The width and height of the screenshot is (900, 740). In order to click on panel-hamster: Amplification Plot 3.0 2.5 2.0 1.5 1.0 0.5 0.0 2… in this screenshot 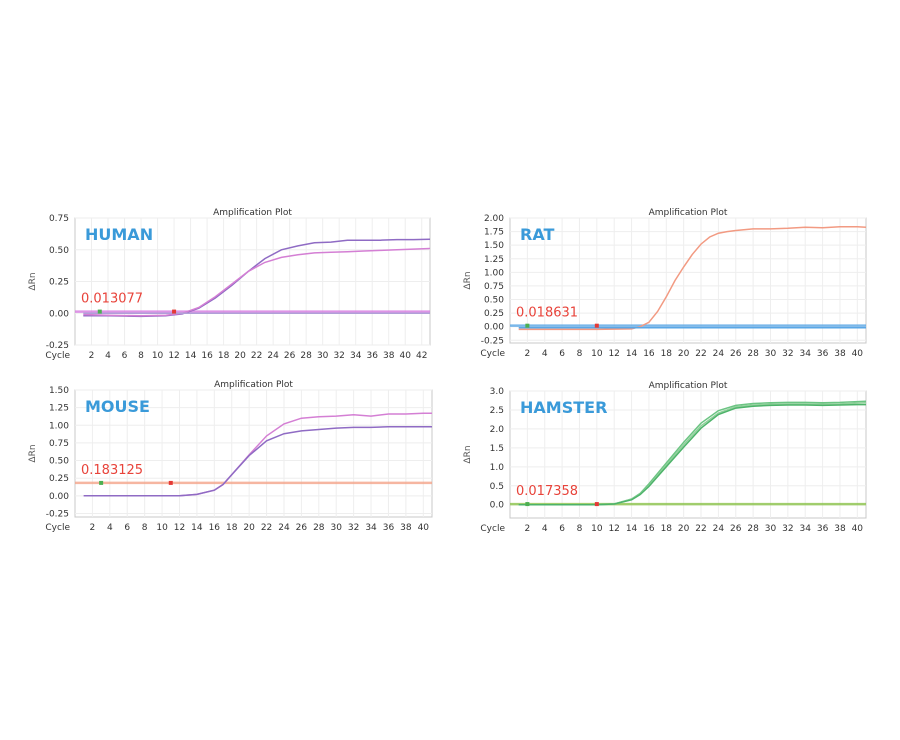, I will do `click(665, 457)`.